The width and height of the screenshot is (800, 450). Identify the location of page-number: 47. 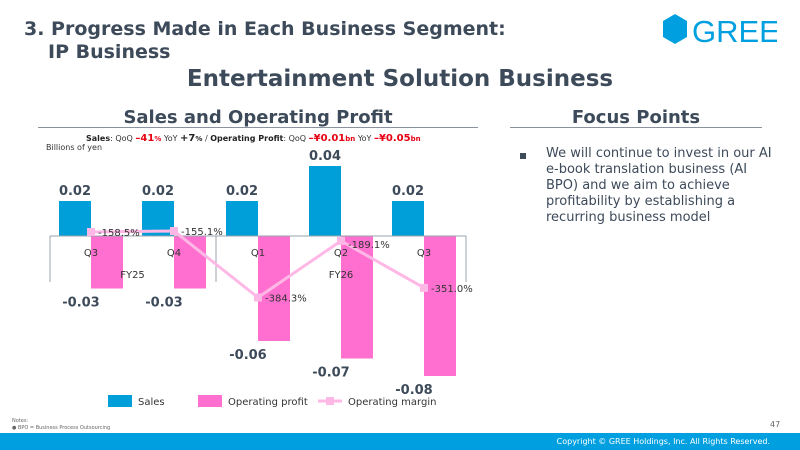
(775, 424).